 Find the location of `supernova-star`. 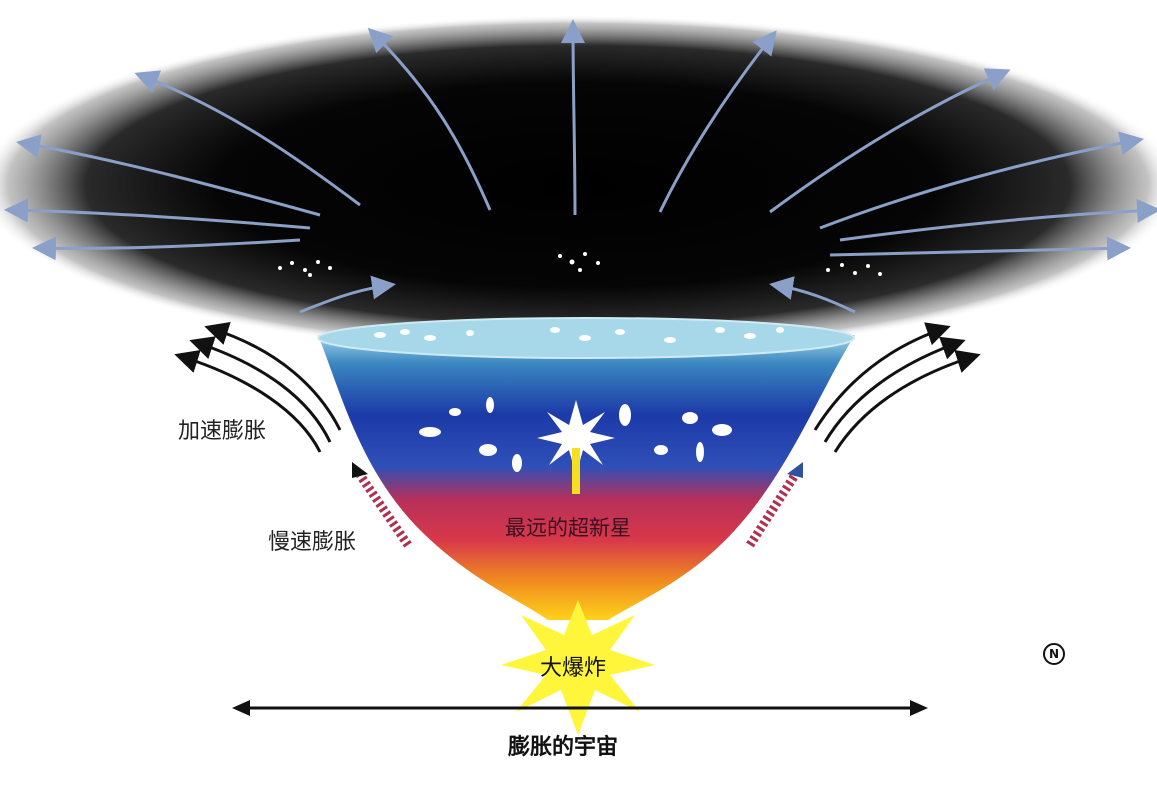

supernova-star is located at coordinates (576, 447).